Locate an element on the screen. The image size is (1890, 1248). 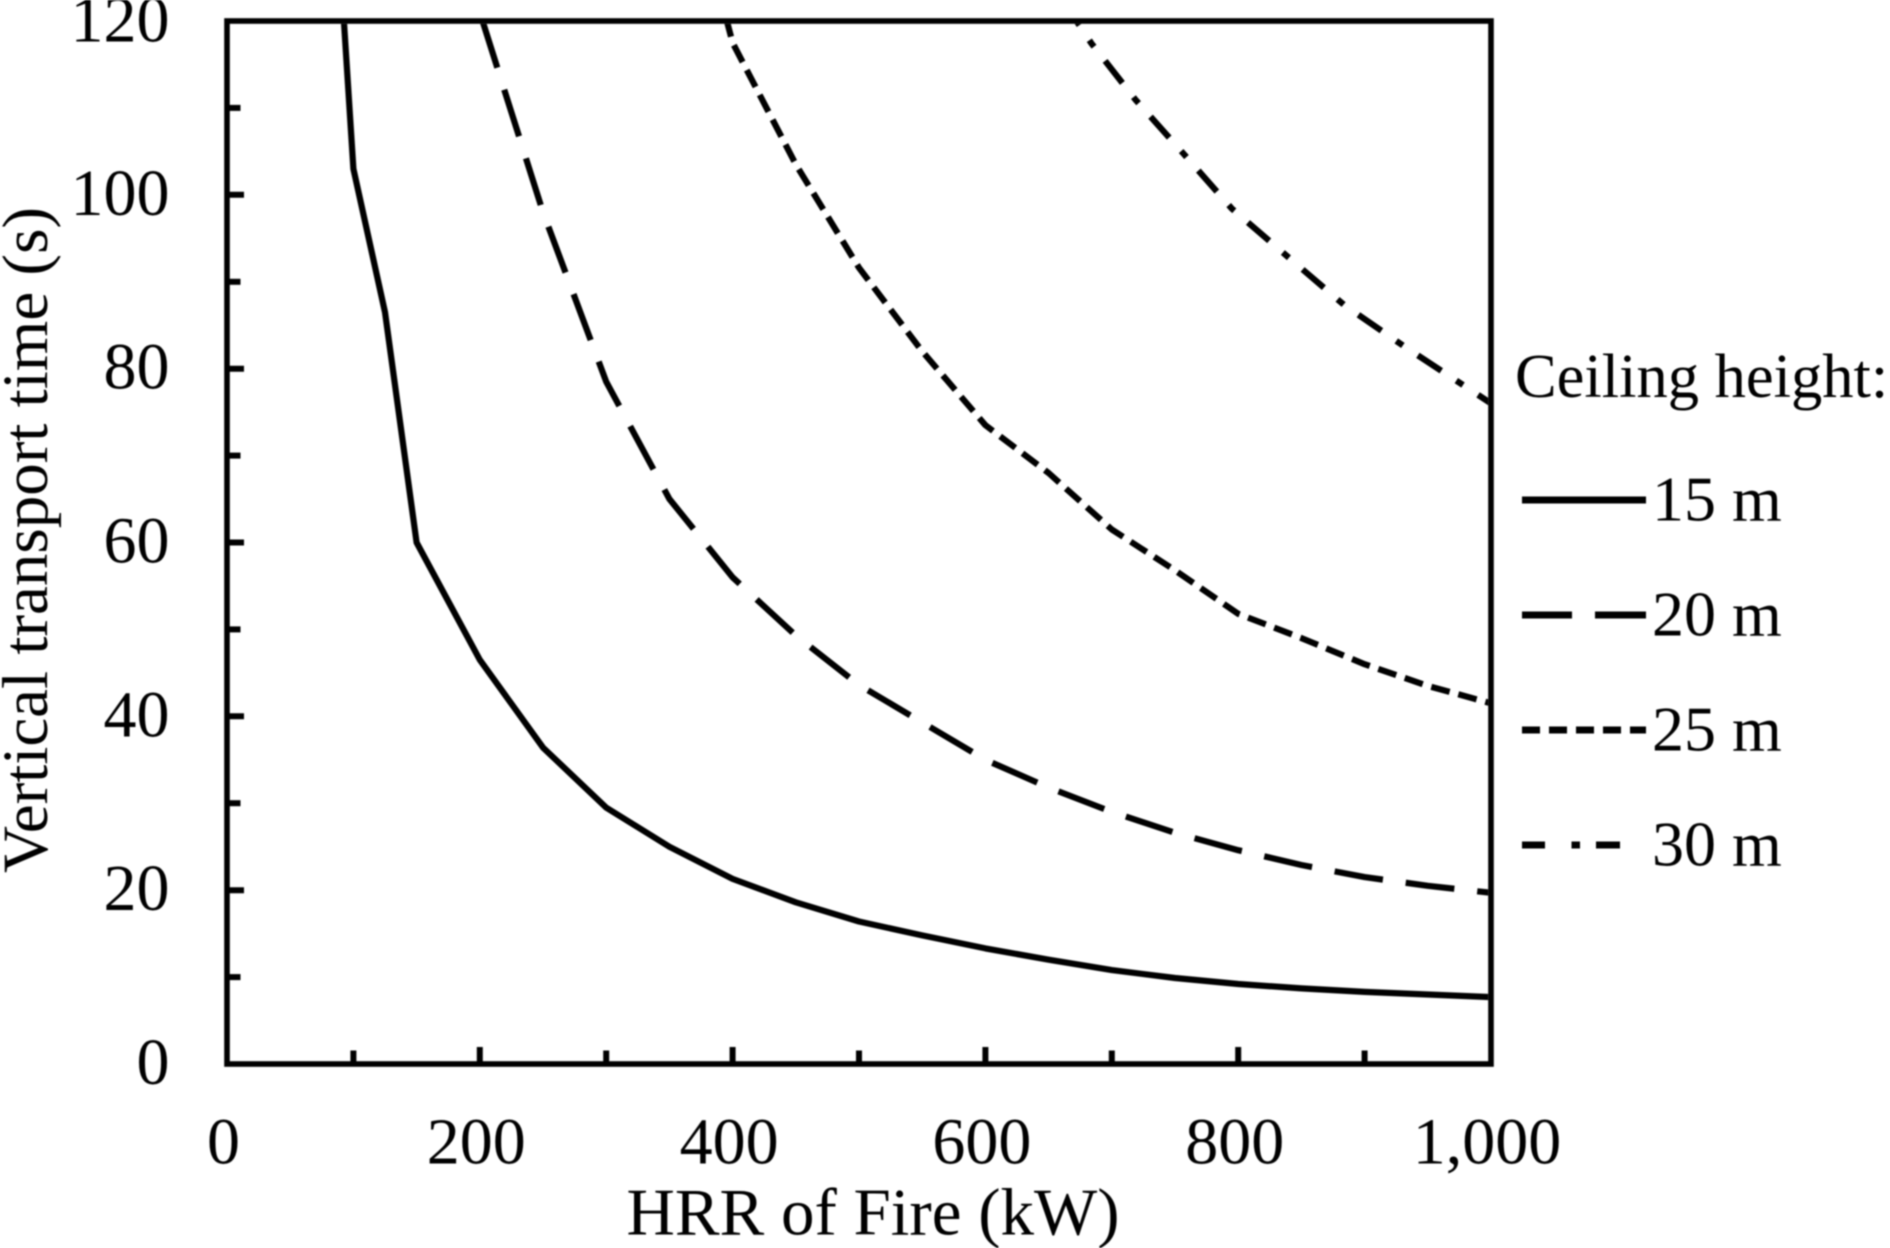
svg-text: 800 is located at coordinates (1234, 1142).